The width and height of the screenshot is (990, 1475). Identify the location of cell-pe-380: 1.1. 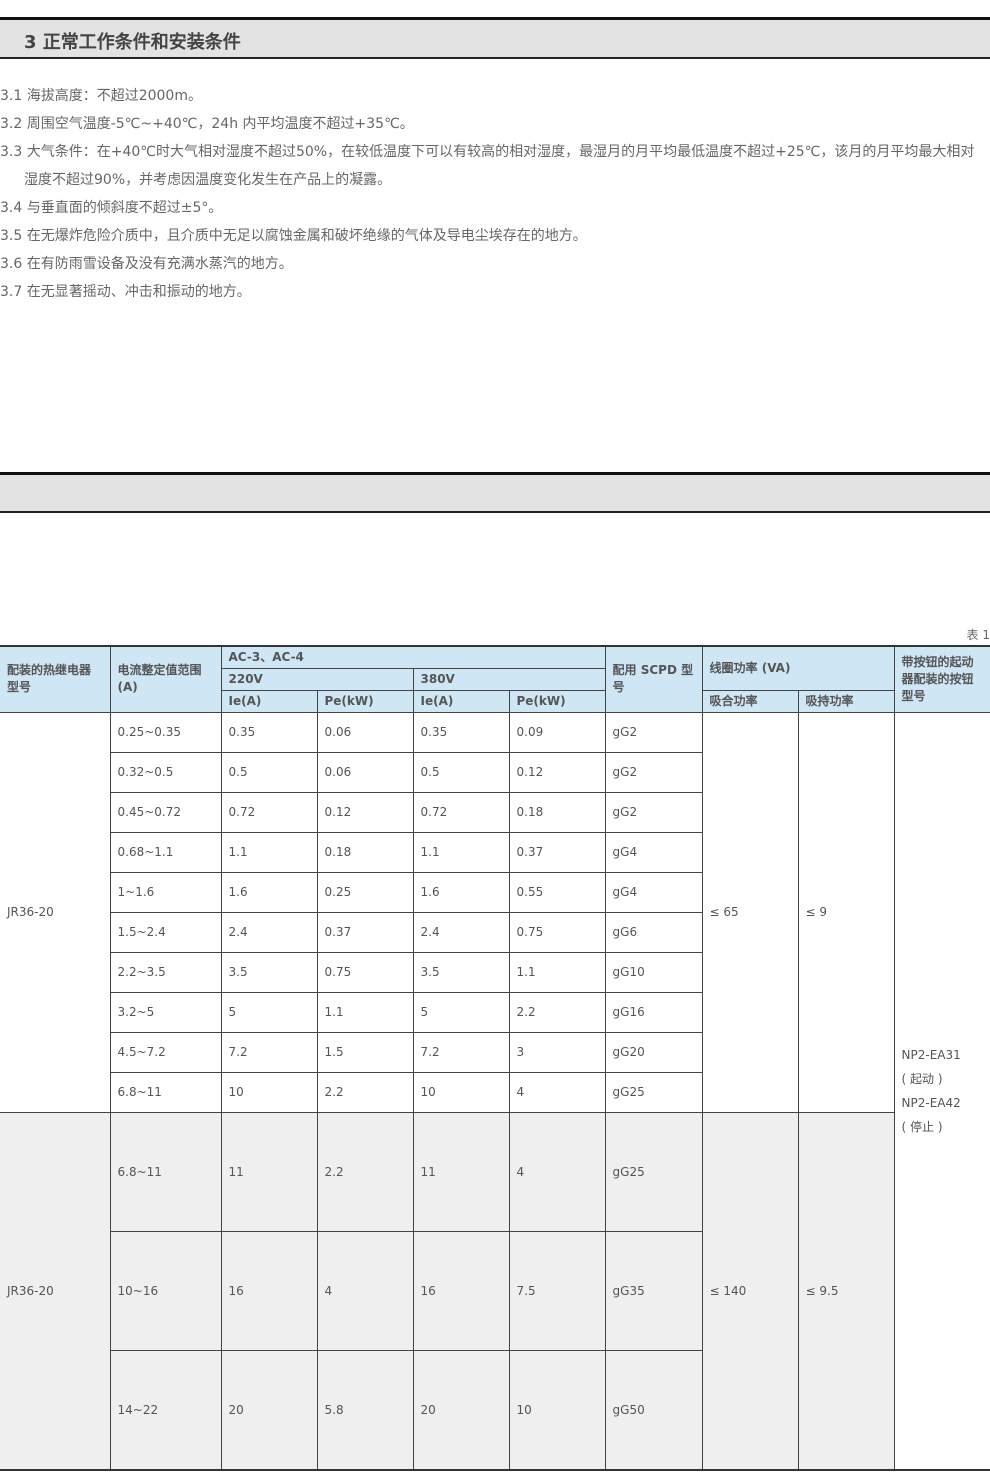
(557, 972).